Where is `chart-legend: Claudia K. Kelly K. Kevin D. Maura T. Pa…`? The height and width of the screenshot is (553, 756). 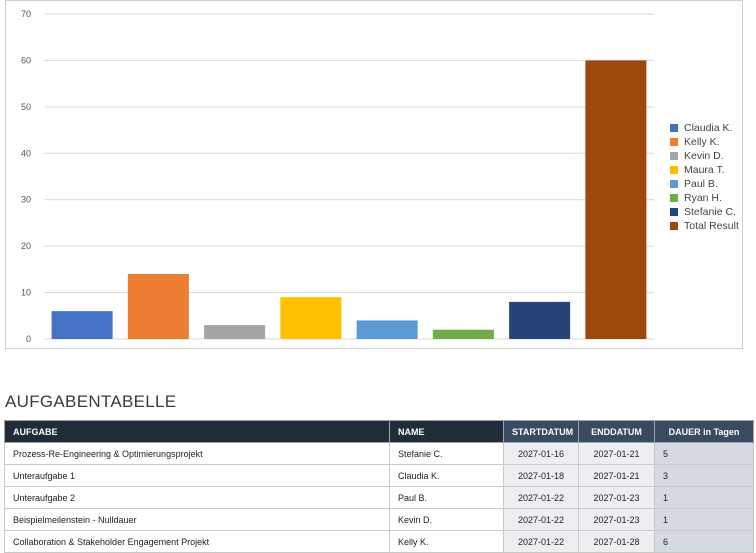
chart-legend: Claudia K. Kelly K. Kevin D. Maura T. Pa… is located at coordinates (704, 177).